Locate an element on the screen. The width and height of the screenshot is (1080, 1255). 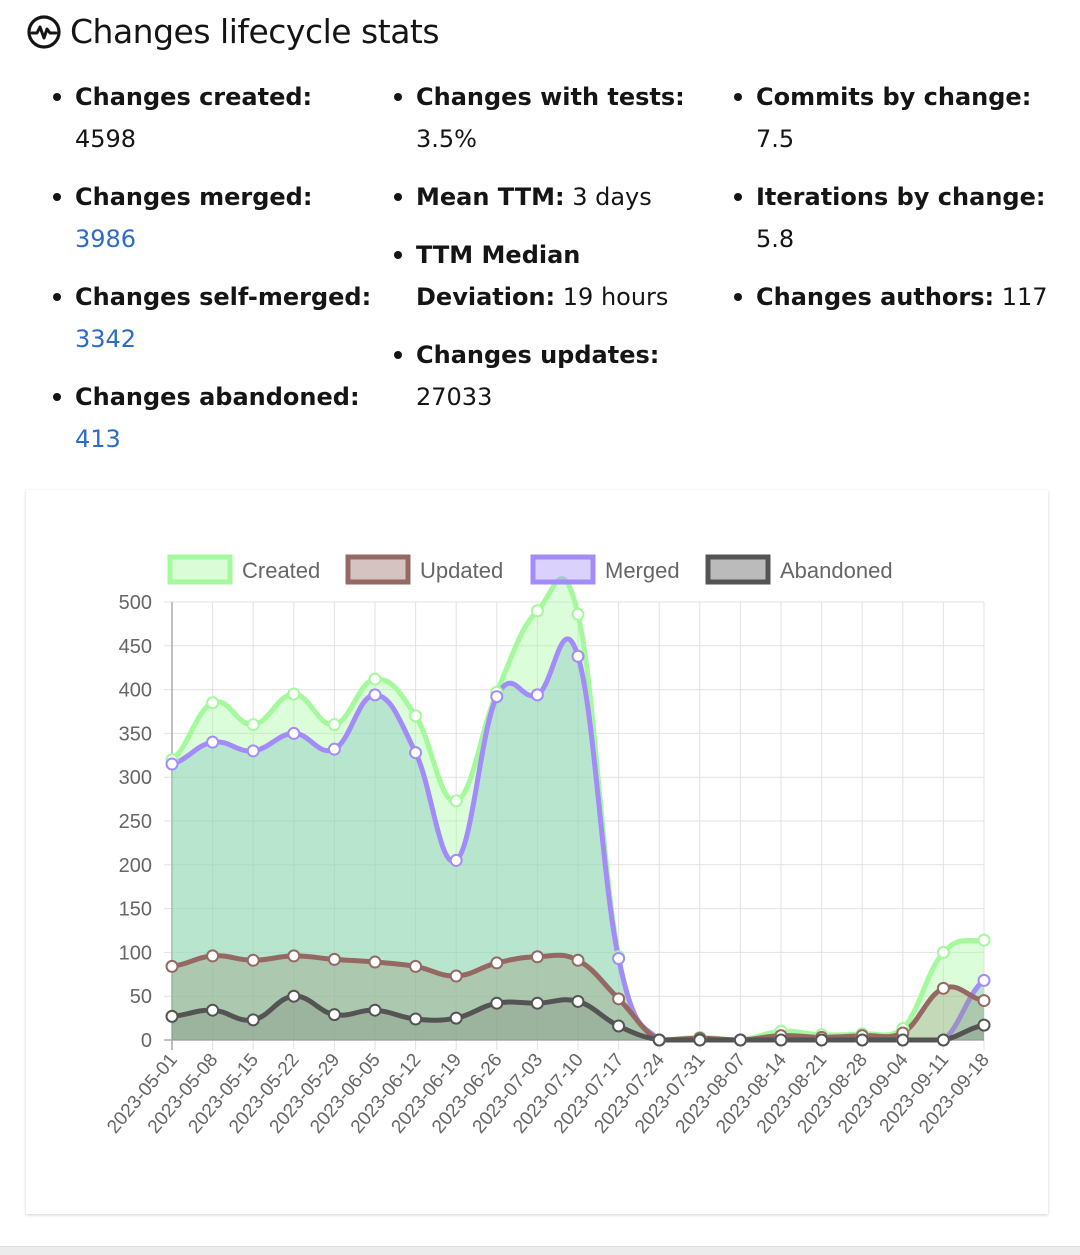
stat-changes-merged: Changes merged: 3986 is located at coordinates (214, 218).